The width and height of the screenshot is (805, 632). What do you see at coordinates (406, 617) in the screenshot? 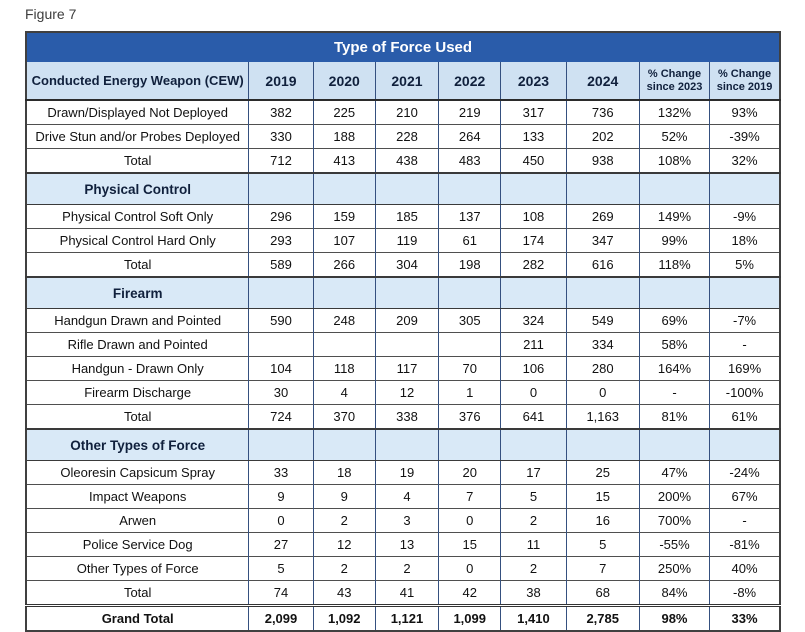
I see `grand-total-value-cell: 1,121` at bounding box center [406, 617].